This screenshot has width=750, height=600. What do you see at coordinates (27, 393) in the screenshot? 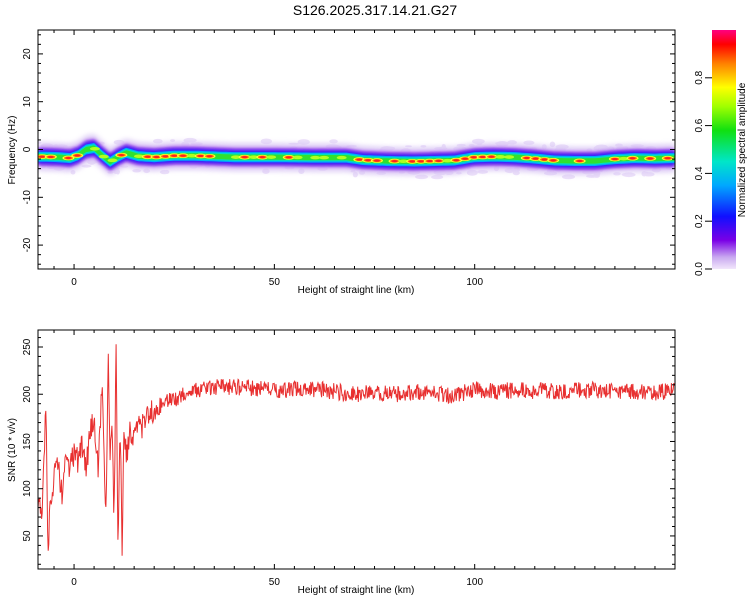
I see `snr-y-tick-label: 200` at bounding box center [27, 393].